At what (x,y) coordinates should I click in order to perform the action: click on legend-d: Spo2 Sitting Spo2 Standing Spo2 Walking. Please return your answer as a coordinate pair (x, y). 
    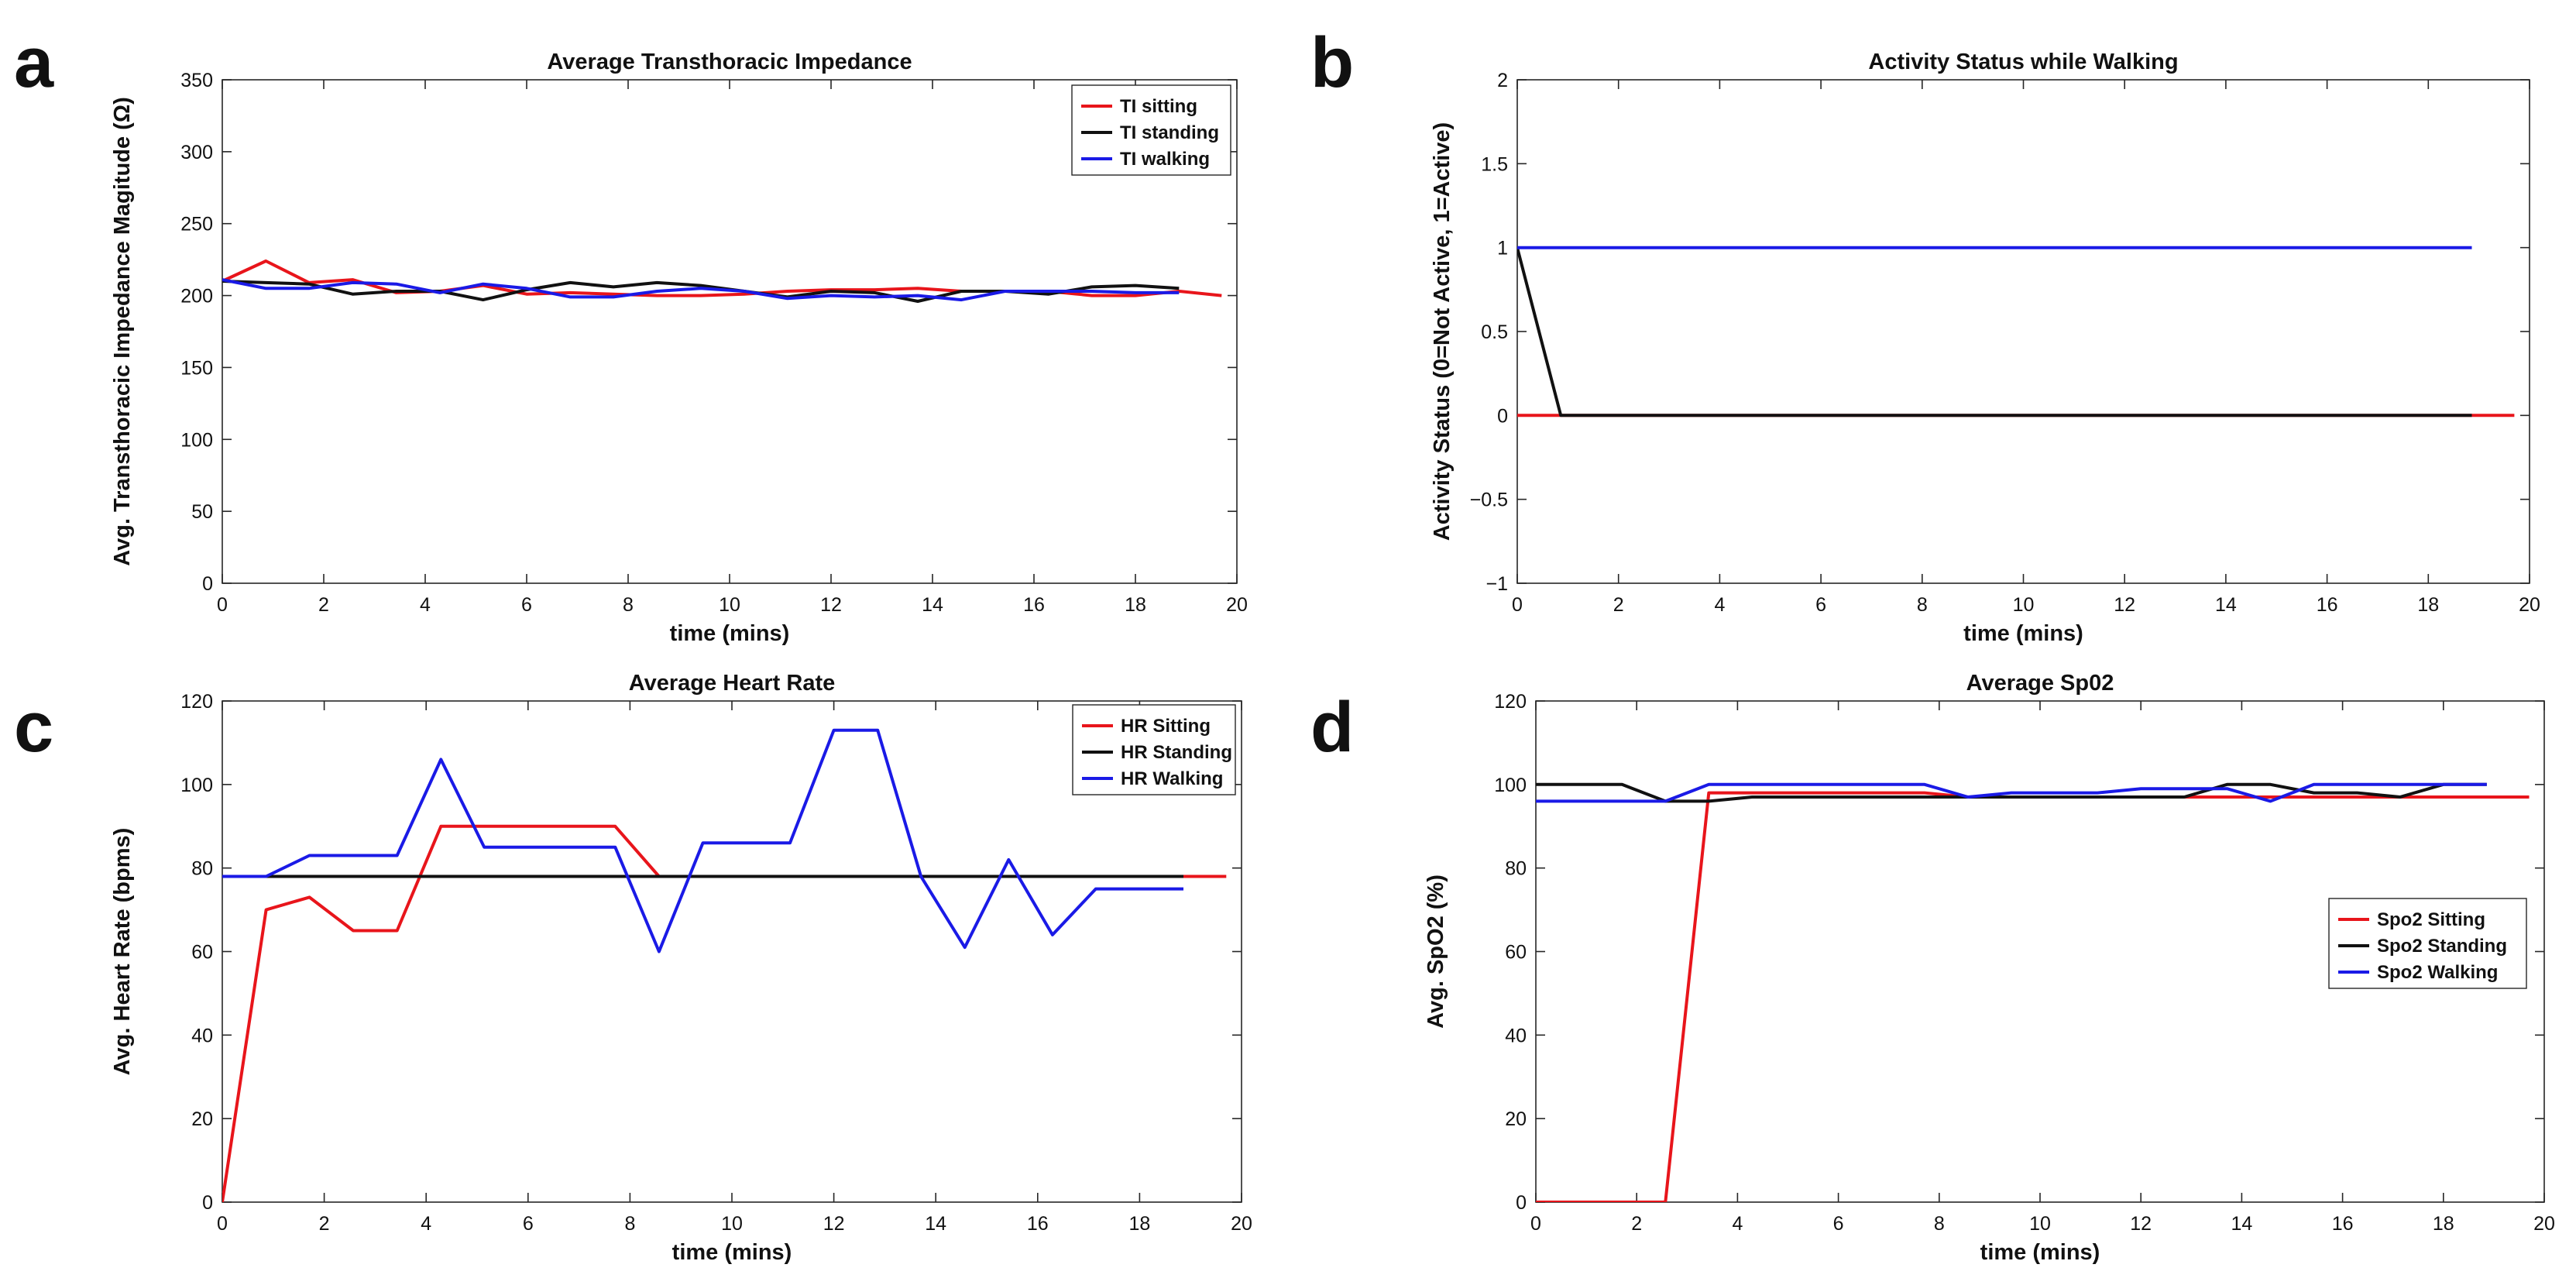
    Looking at the image, I should click on (2427, 944).